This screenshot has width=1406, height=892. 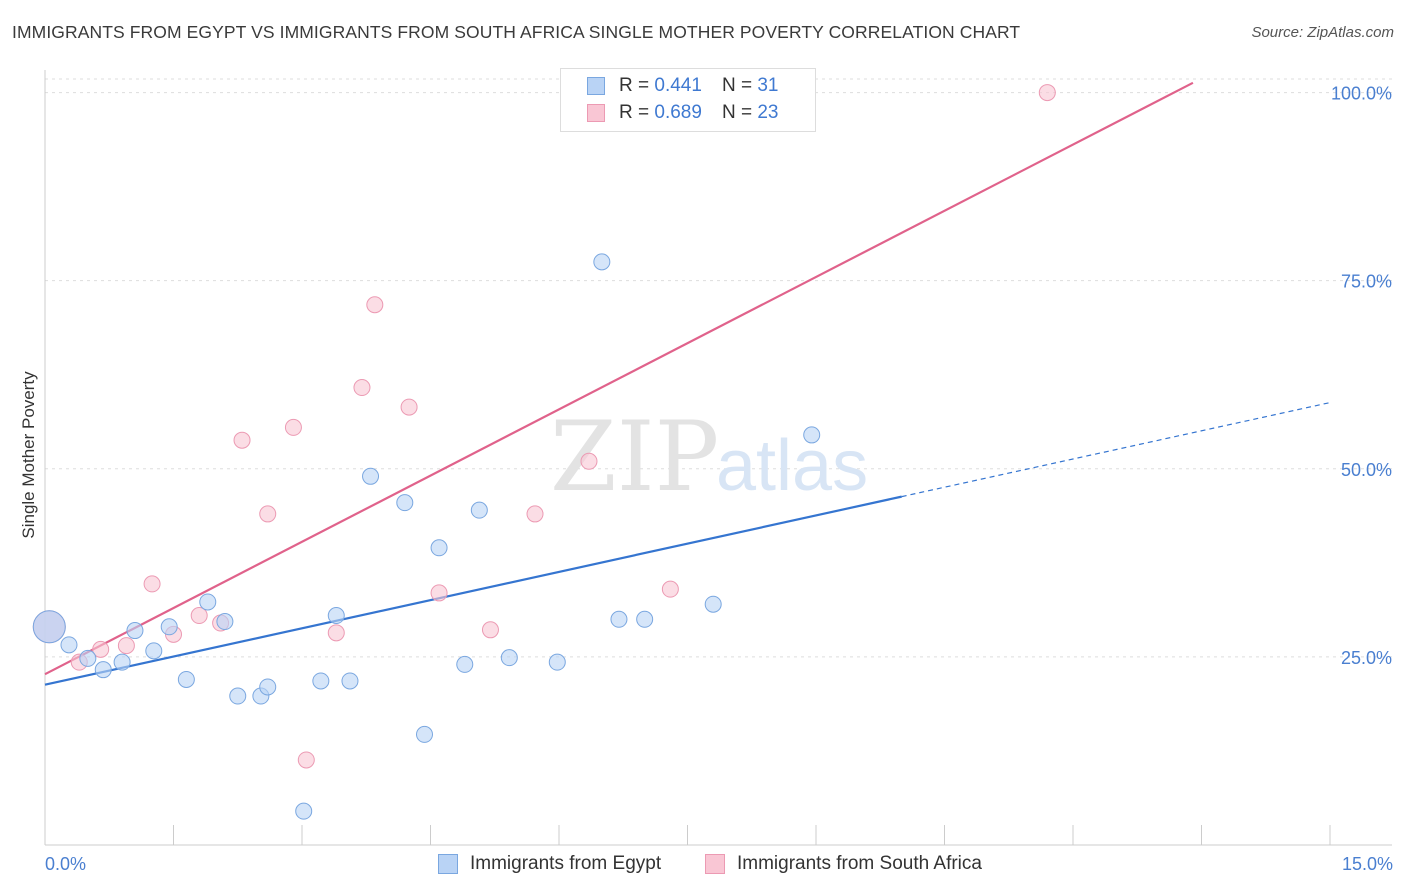 What do you see at coordinates (768, 85) in the screenshot?
I see `legend-n-value: 31` at bounding box center [768, 85].